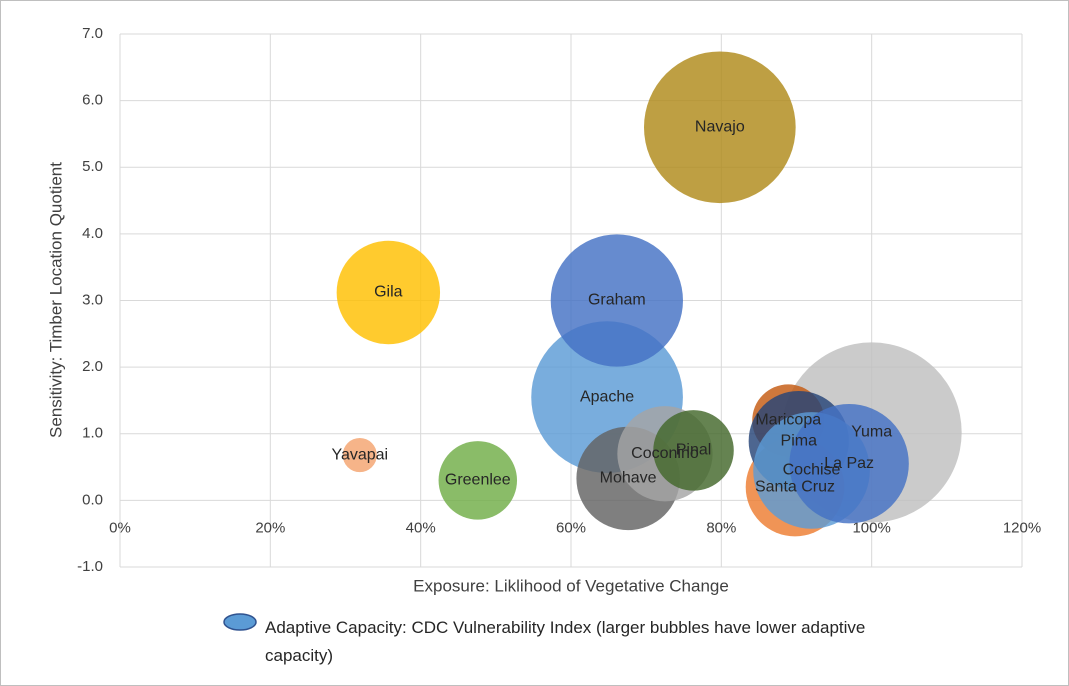  What do you see at coordinates (871, 432) in the screenshot?
I see `bubble-label: Yuma` at bounding box center [871, 432].